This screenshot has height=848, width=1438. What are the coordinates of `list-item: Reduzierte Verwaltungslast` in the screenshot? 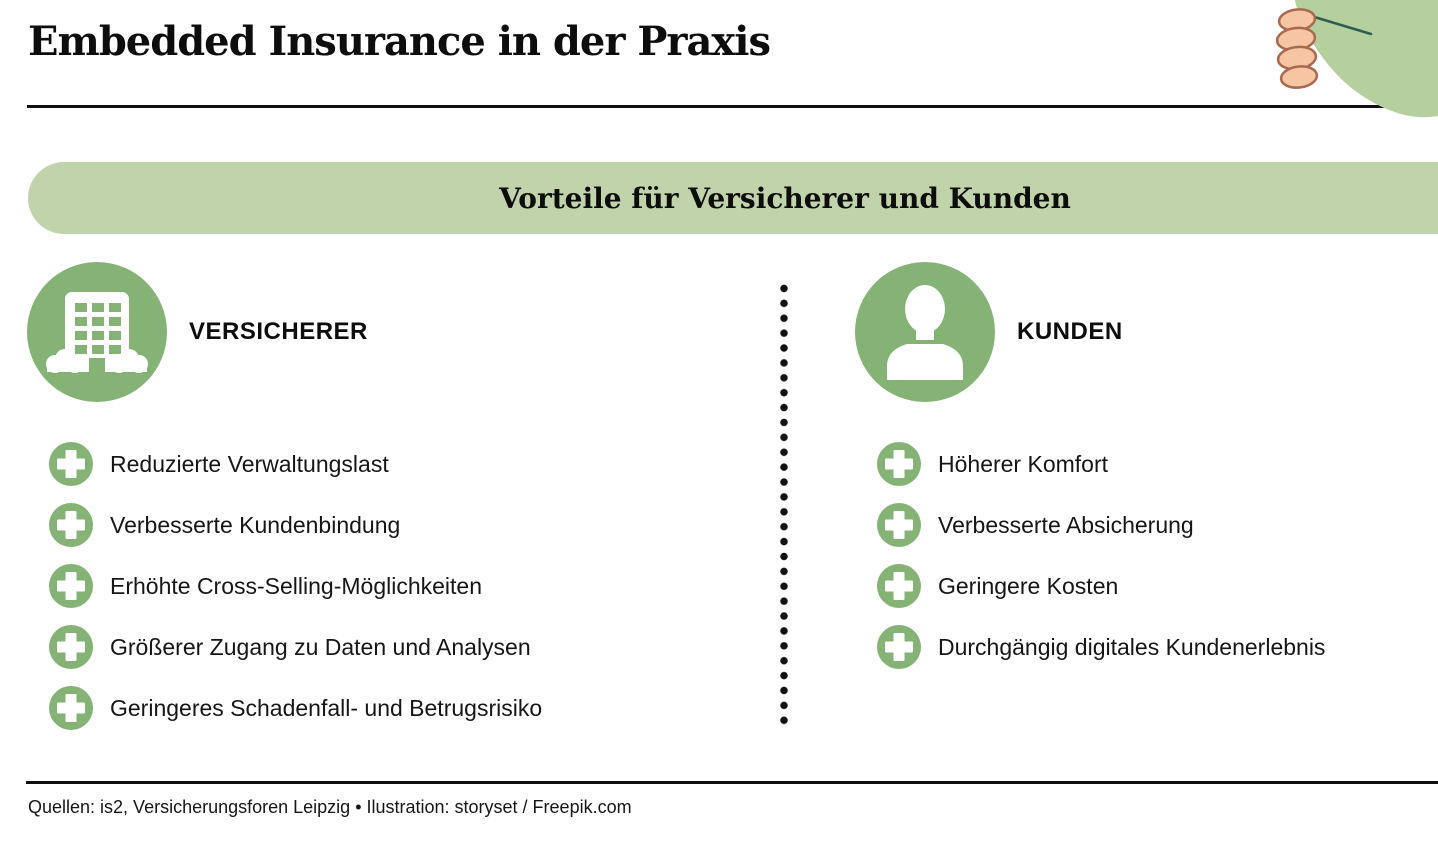 It's located at (295, 464).